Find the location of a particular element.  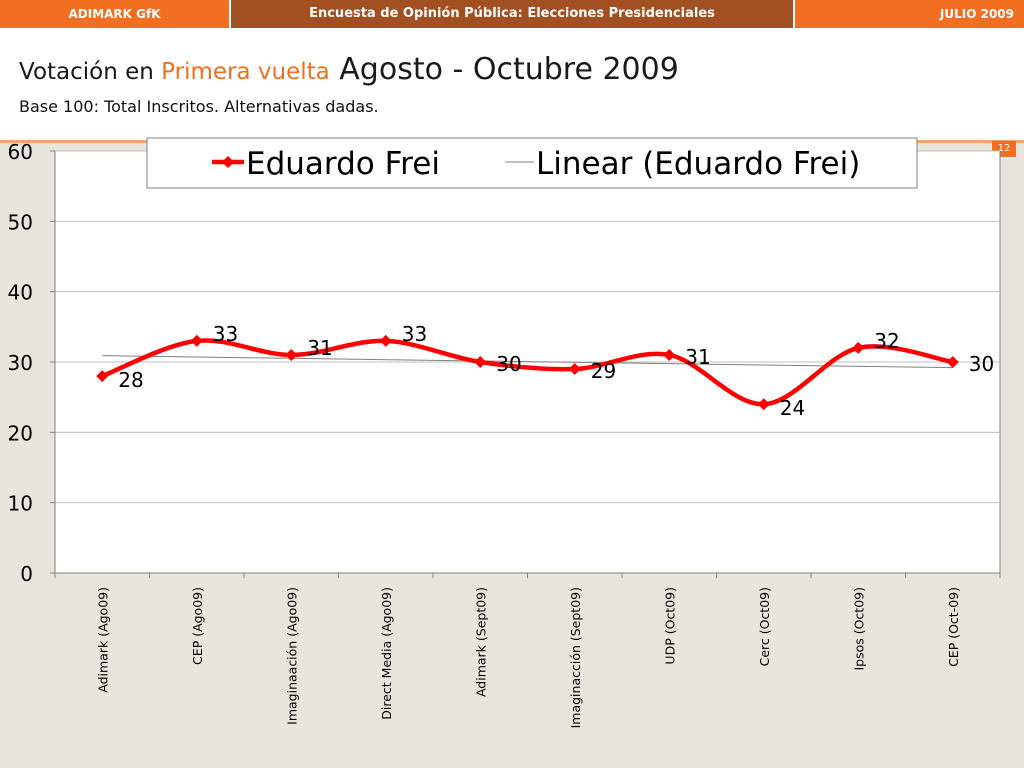

header-company: ADIMARK GfK is located at coordinates (114, 14).